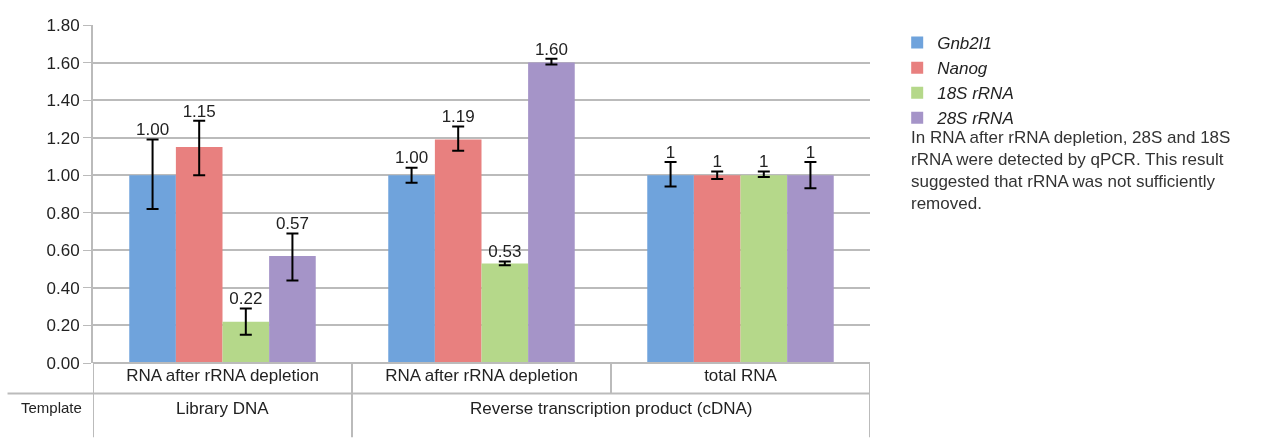  Describe the element at coordinates (741, 375) in the screenshot. I see `x-tick-label: total RNA` at that location.